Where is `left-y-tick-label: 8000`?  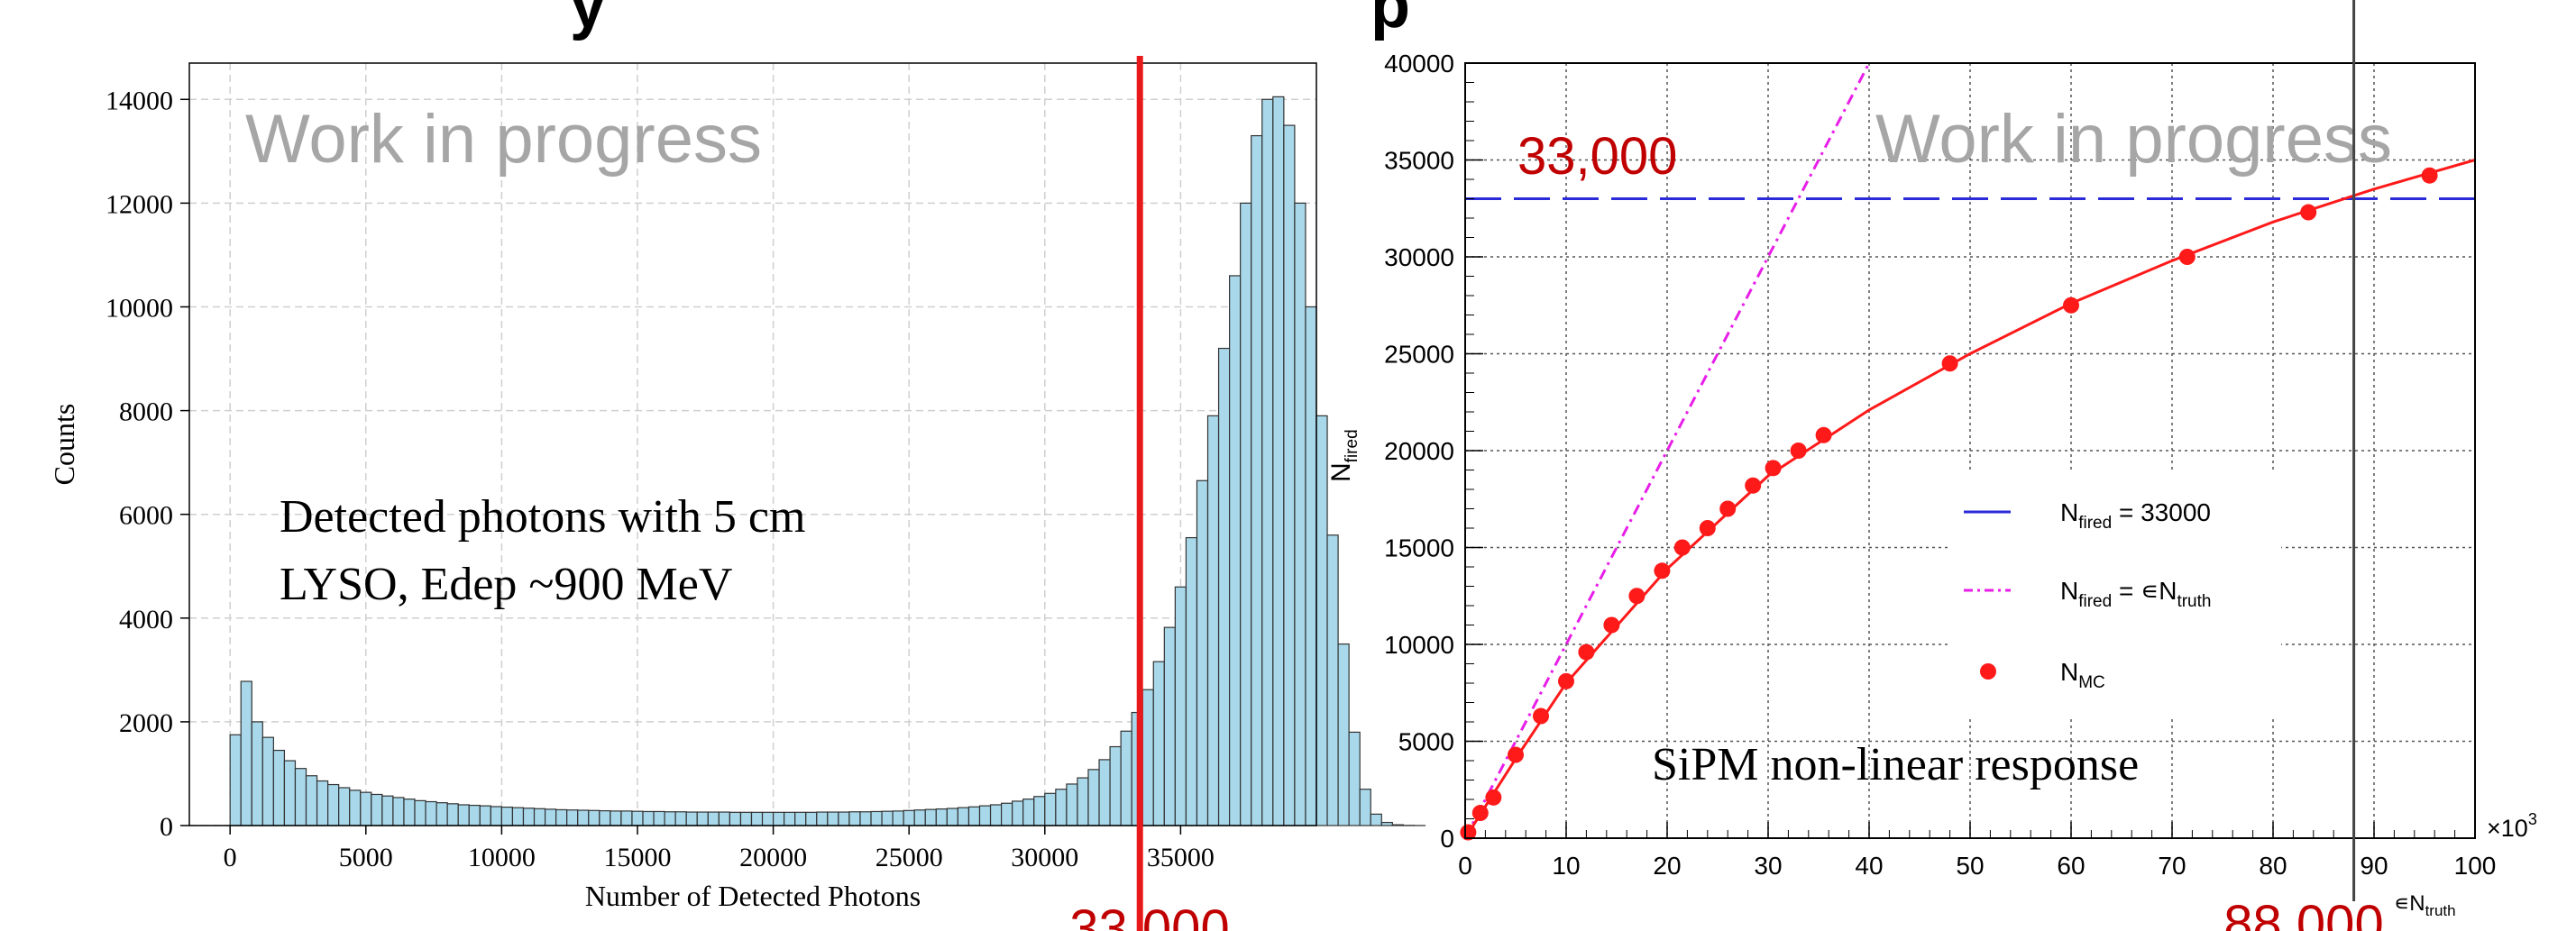 left-y-tick-label: 8000 is located at coordinates (146, 412).